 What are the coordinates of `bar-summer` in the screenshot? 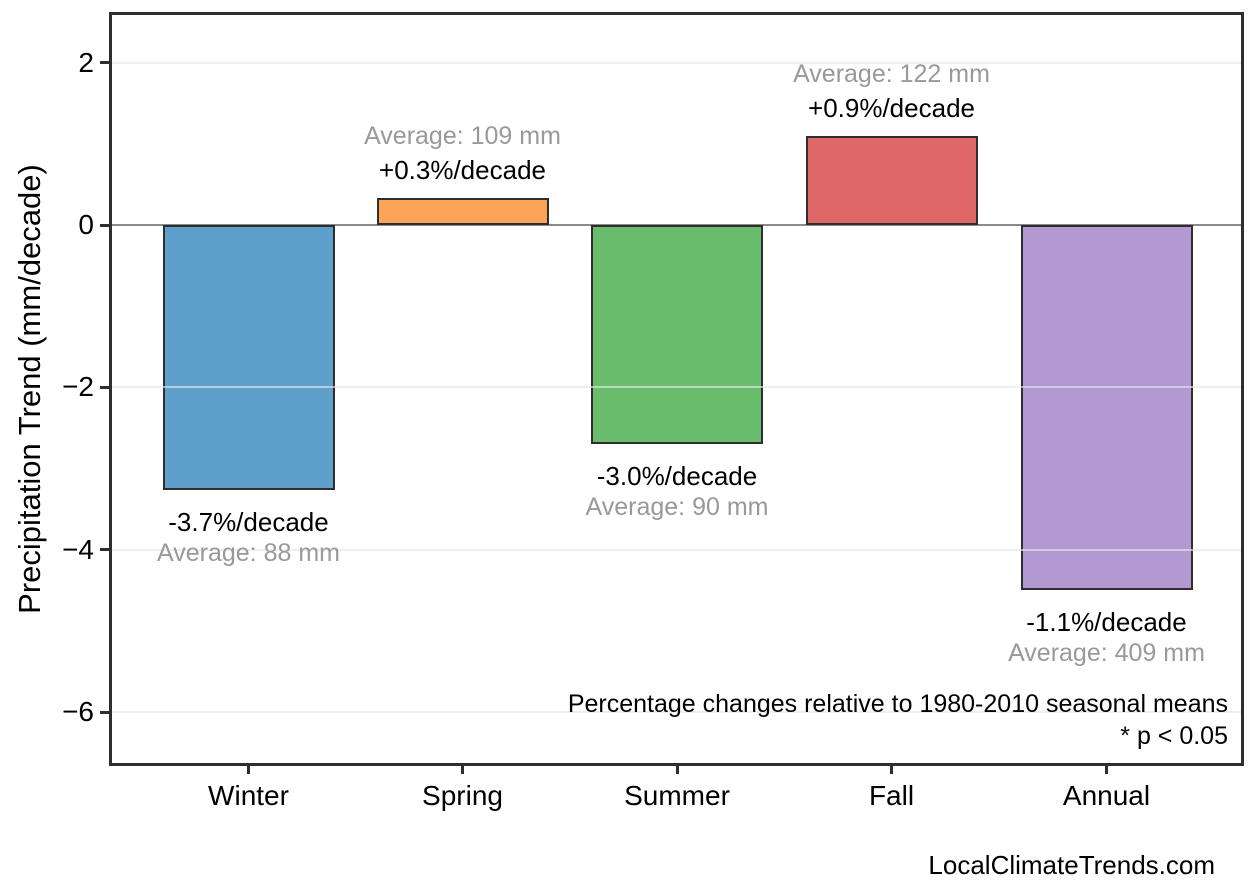 It's located at (677, 335).